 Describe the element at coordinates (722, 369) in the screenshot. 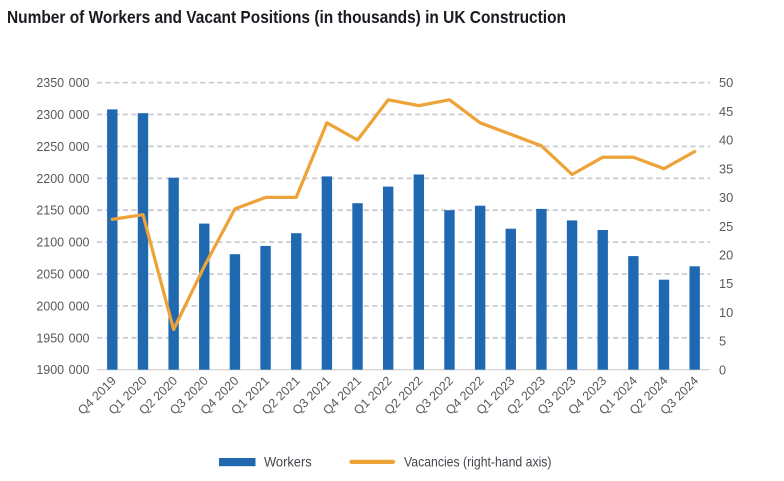

I see `svg-text: 0` at that location.